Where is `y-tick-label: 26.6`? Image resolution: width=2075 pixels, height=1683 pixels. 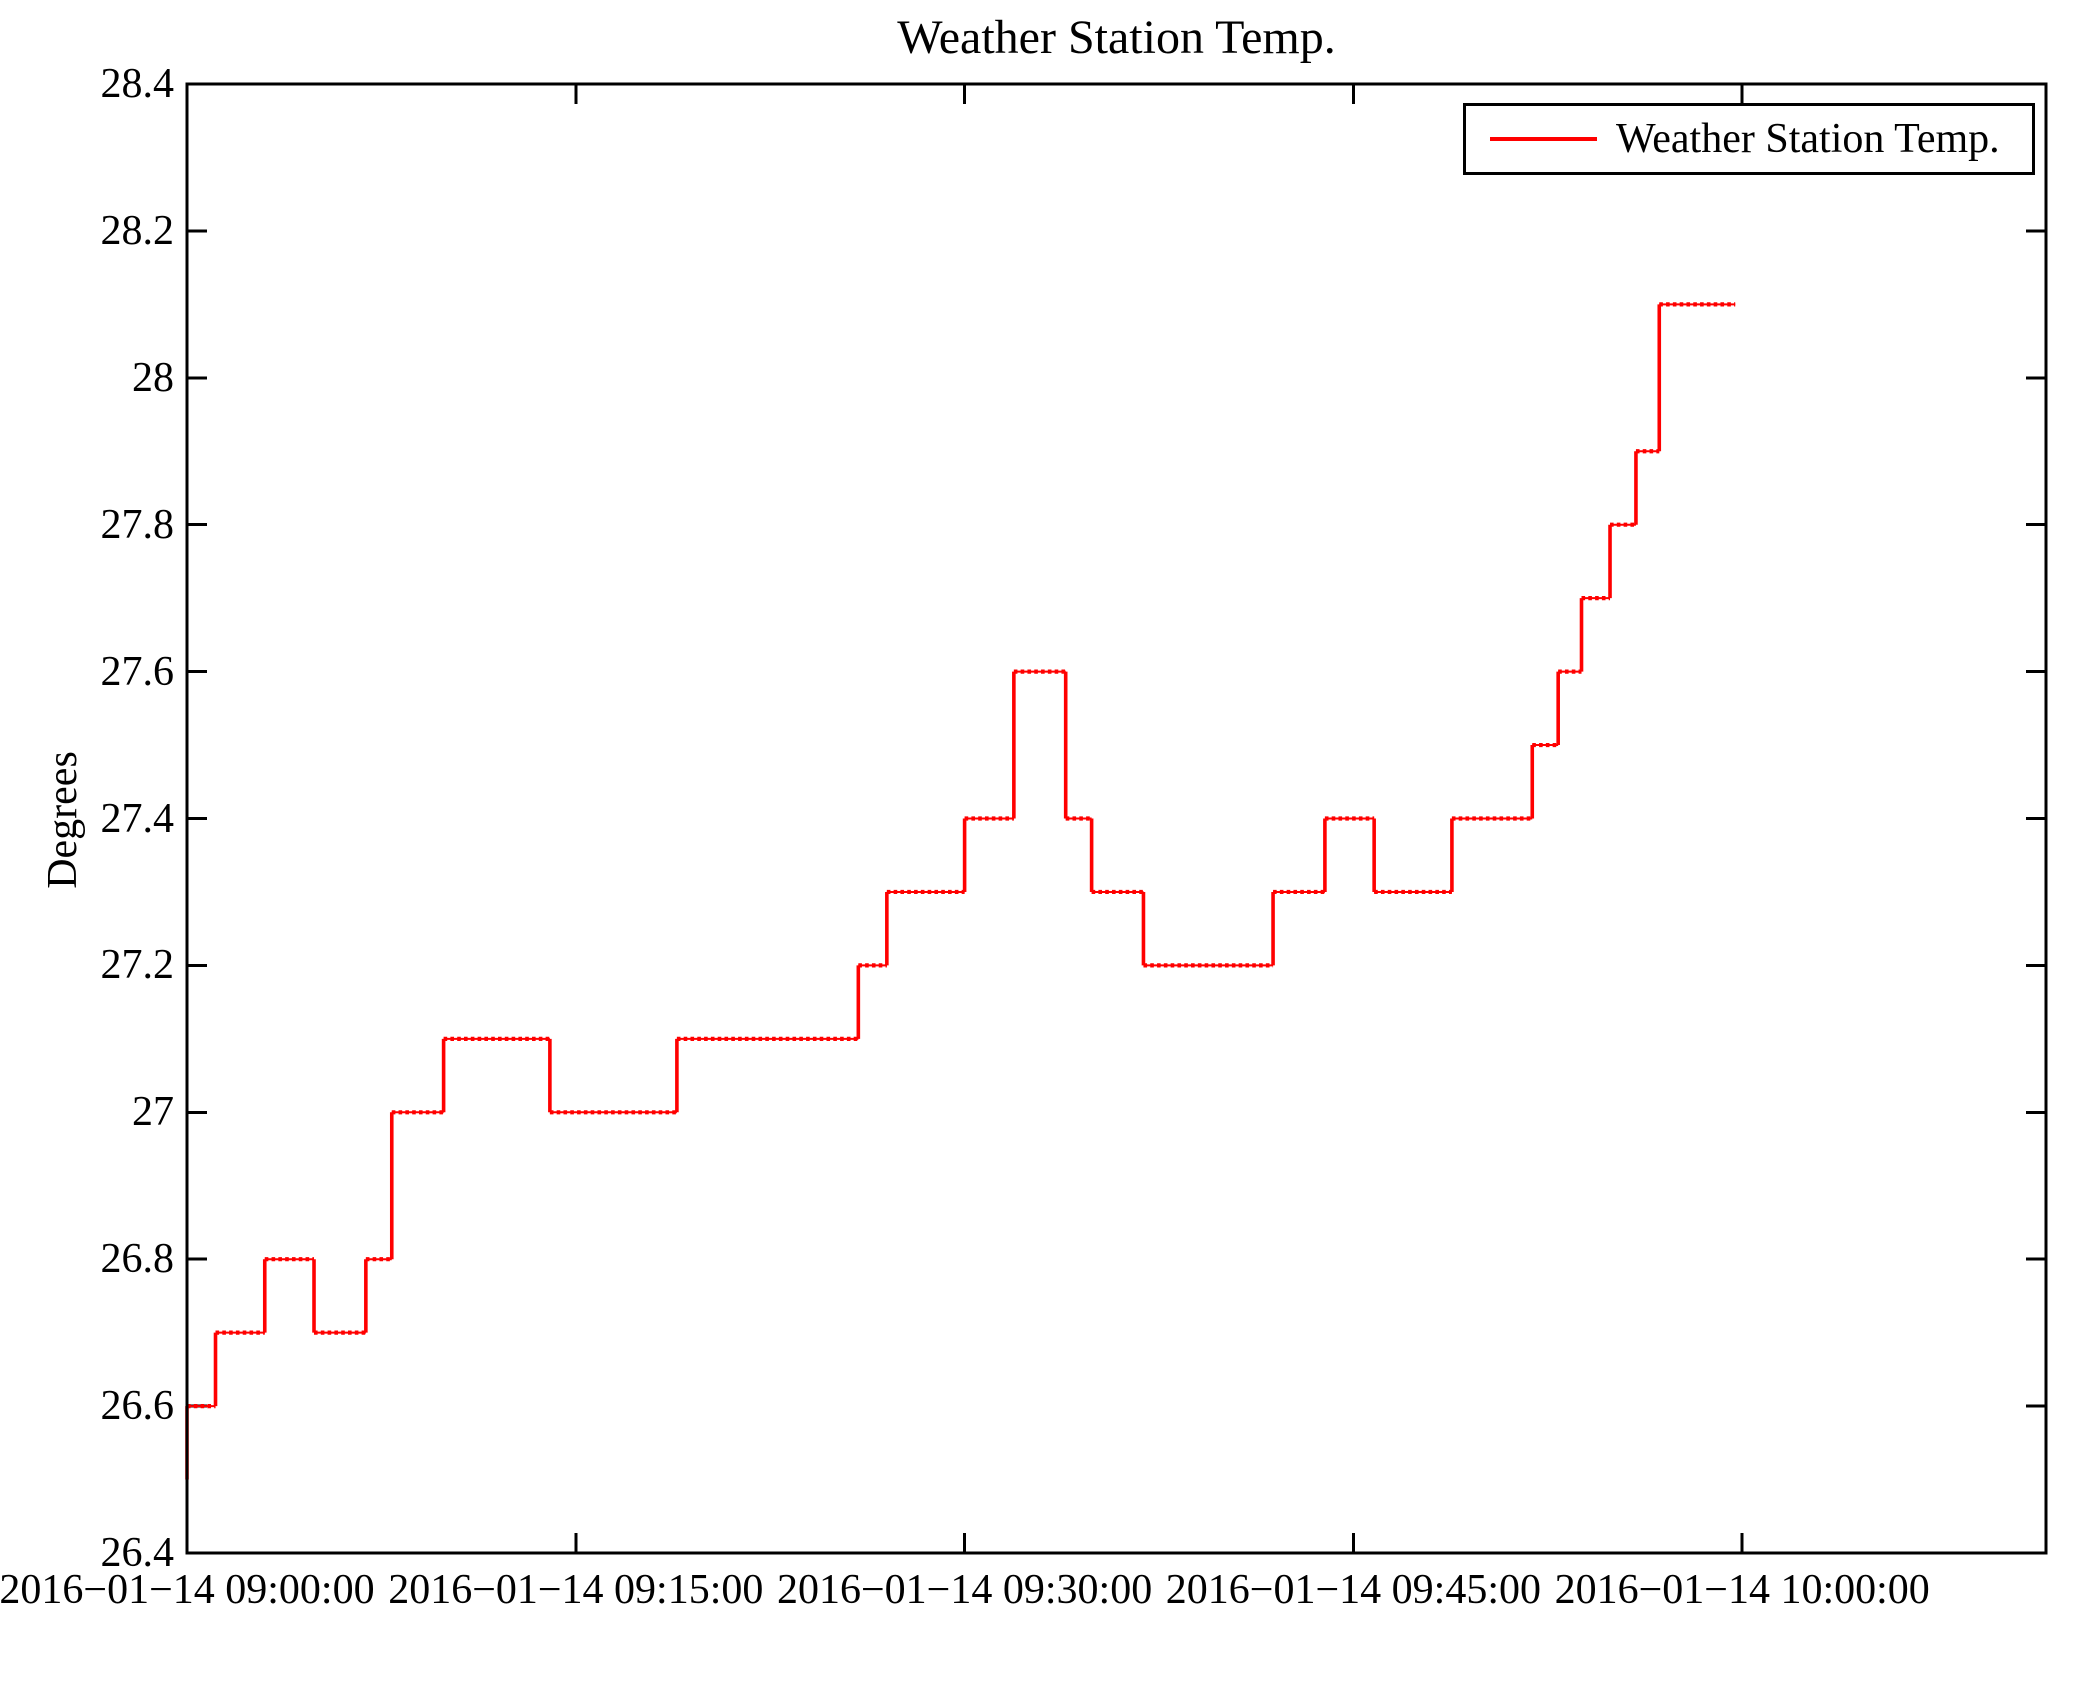 y-tick-label: 26.6 is located at coordinates (137, 1406).